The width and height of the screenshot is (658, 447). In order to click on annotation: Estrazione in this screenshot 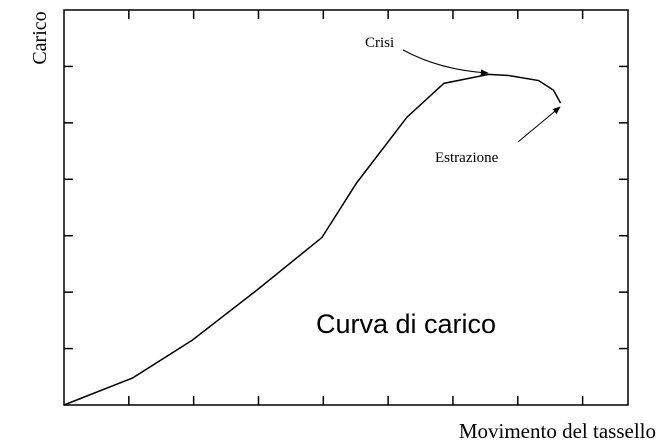, I will do `click(467, 158)`.